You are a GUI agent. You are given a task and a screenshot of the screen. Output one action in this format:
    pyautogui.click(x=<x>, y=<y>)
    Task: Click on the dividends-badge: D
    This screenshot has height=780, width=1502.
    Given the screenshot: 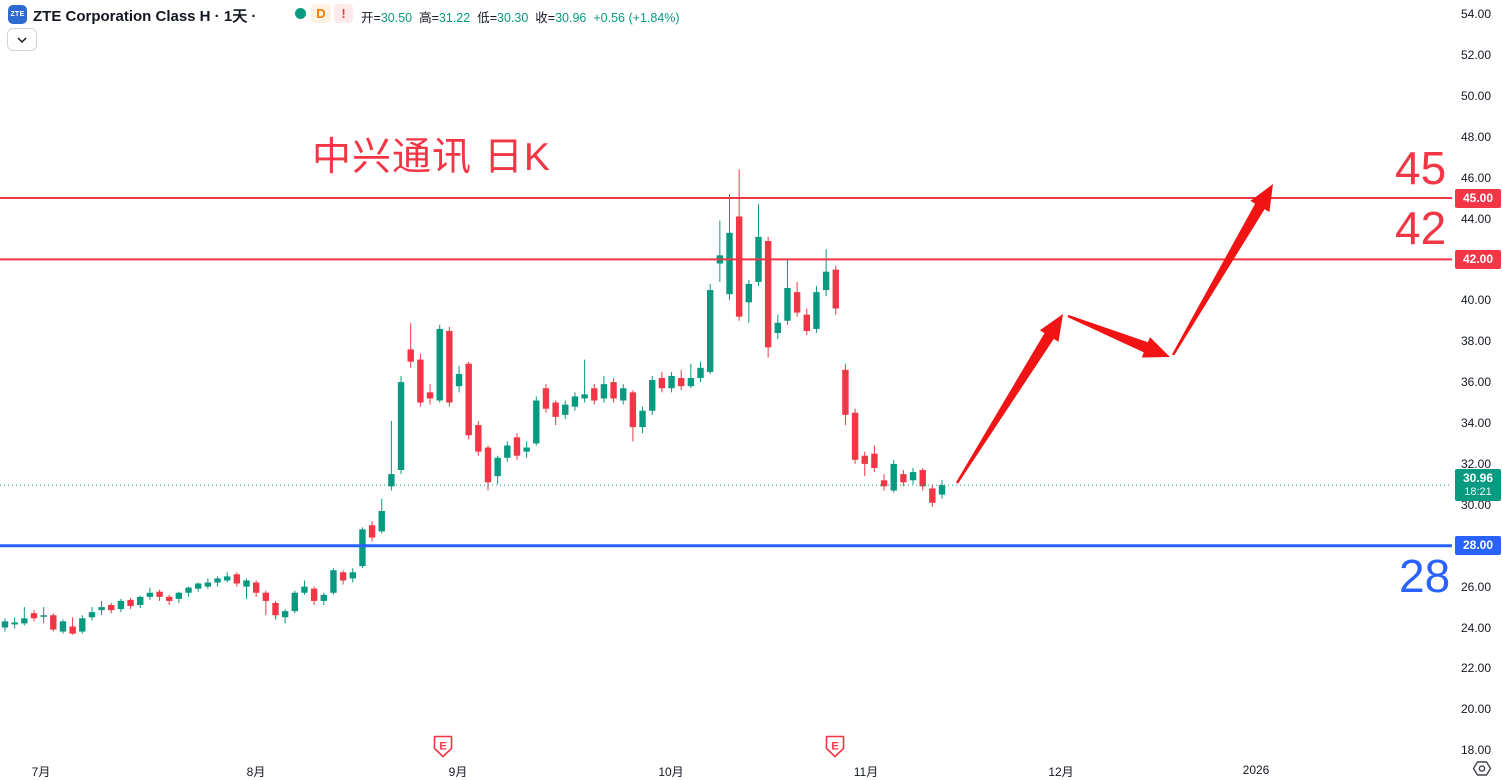 What is the action you would take?
    pyautogui.click(x=321, y=13)
    